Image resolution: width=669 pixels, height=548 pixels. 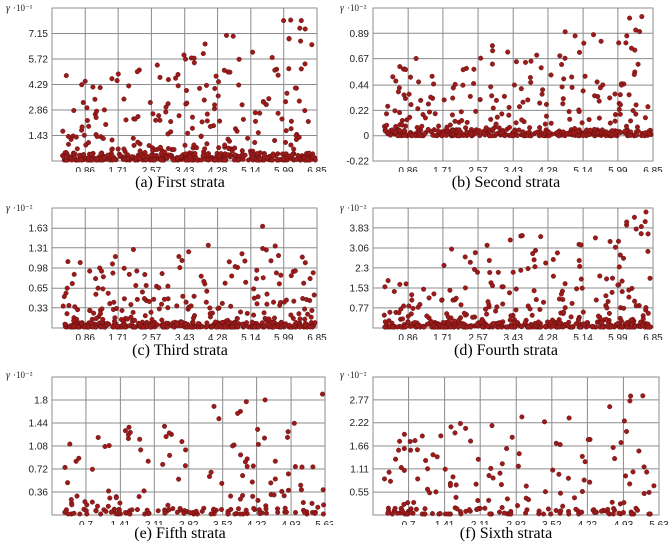 What do you see at coordinates (583, 169) in the screenshot?
I see `x-tick-label: 5.14` at bounding box center [583, 169].